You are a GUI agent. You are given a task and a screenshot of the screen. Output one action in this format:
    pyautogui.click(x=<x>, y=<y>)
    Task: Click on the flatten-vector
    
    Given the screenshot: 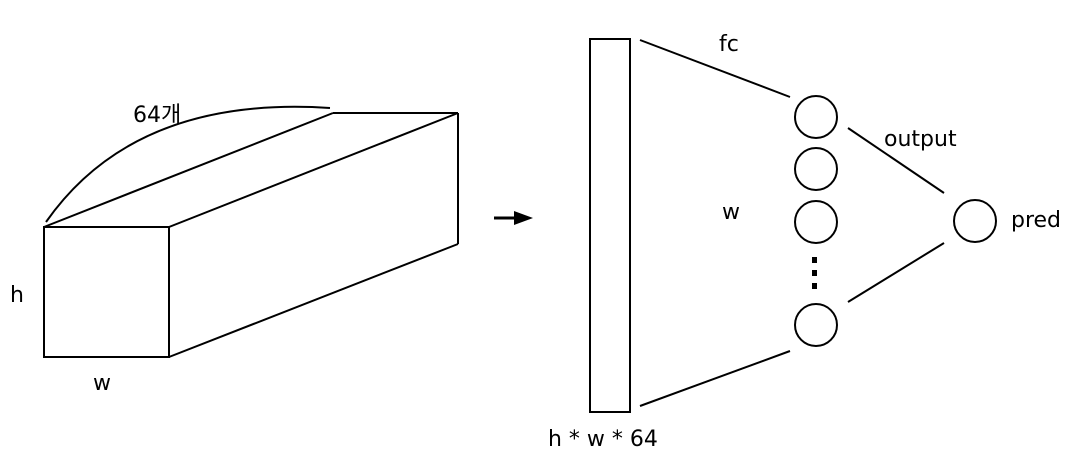 What is the action you would take?
    pyautogui.click(x=610, y=225)
    